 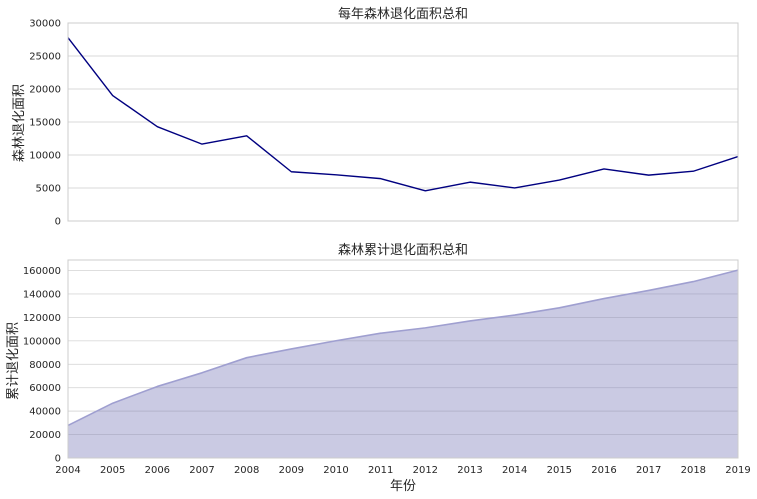 I want to click on x-tick-label: 2015, so click(x=559, y=470).